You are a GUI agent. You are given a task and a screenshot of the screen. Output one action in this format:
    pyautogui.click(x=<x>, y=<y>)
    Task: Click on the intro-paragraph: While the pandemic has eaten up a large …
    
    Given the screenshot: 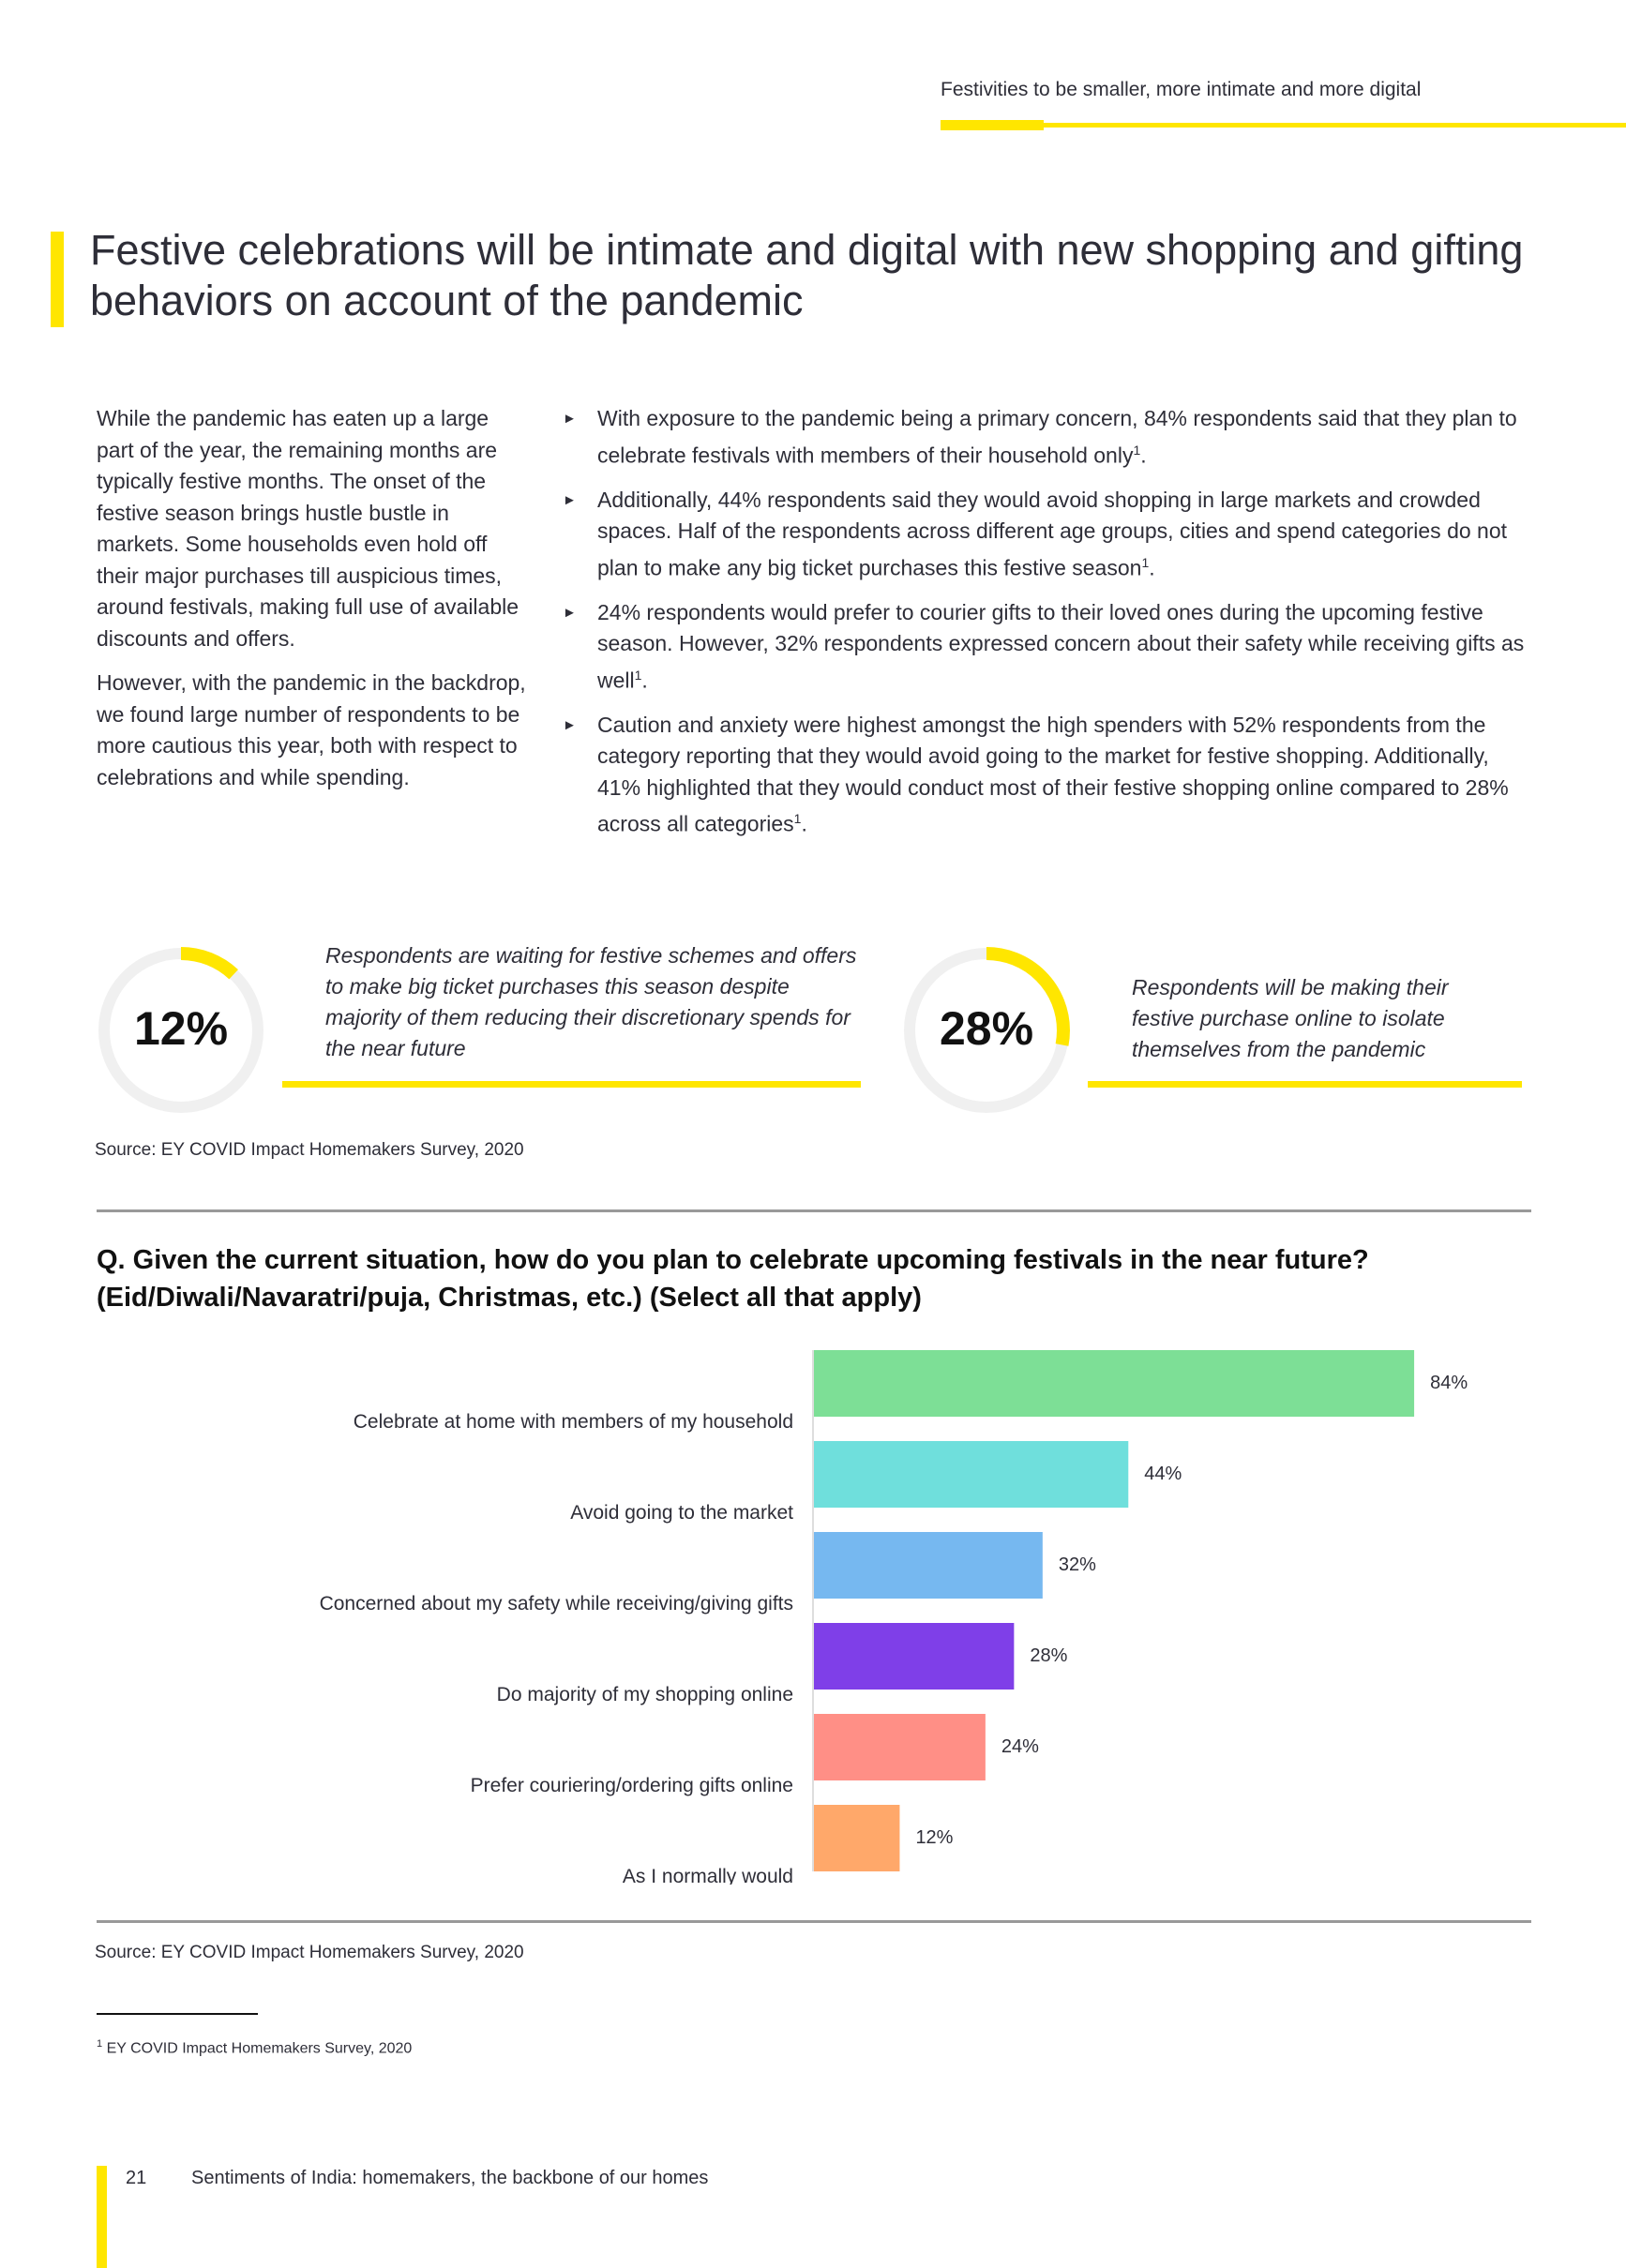 What is the action you would take?
    pyautogui.click(x=308, y=528)
    